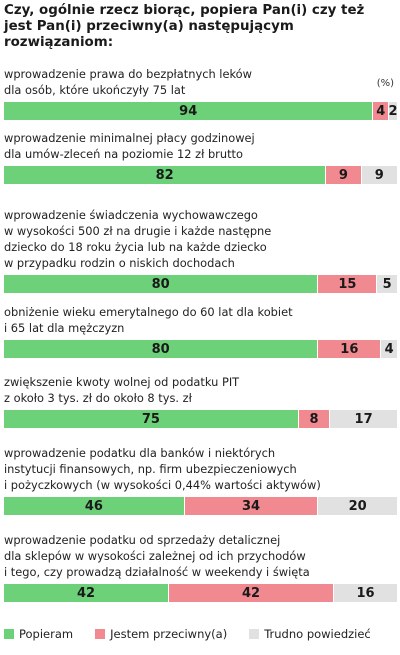  I want to click on bar-segment-oppose: 34, so click(251, 506).